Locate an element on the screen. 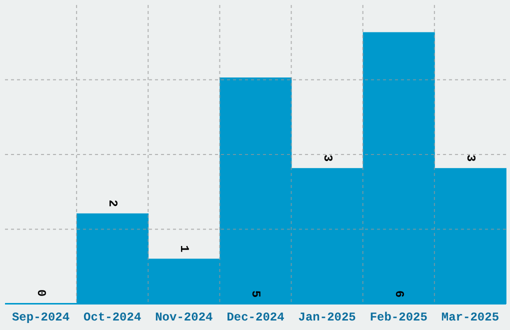 Image resolution: width=510 pixels, height=330 pixels. x-tick-label: Nov-2024 is located at coordinates (184, 317).